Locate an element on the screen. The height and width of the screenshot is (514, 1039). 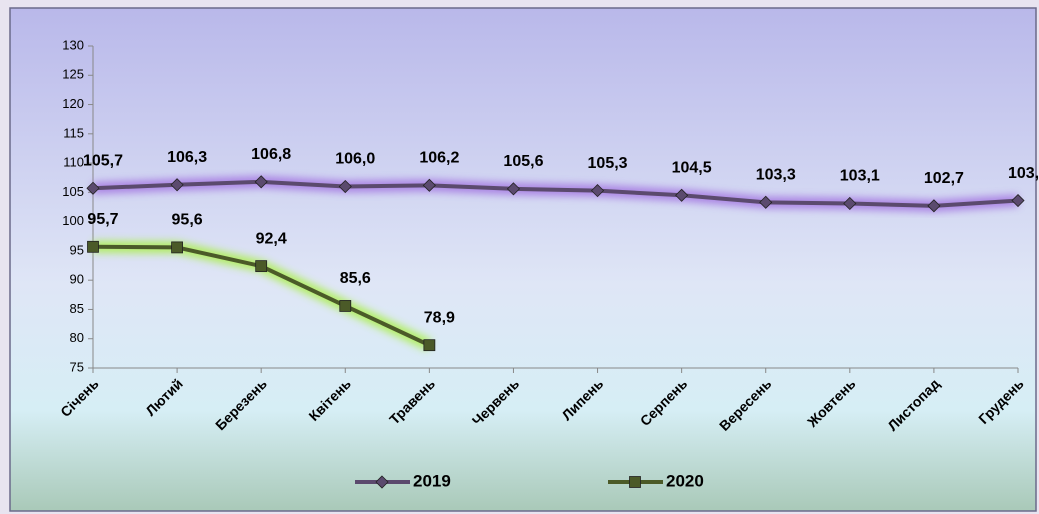
y-tick-label: 85 is located at coordinates (77, 308).